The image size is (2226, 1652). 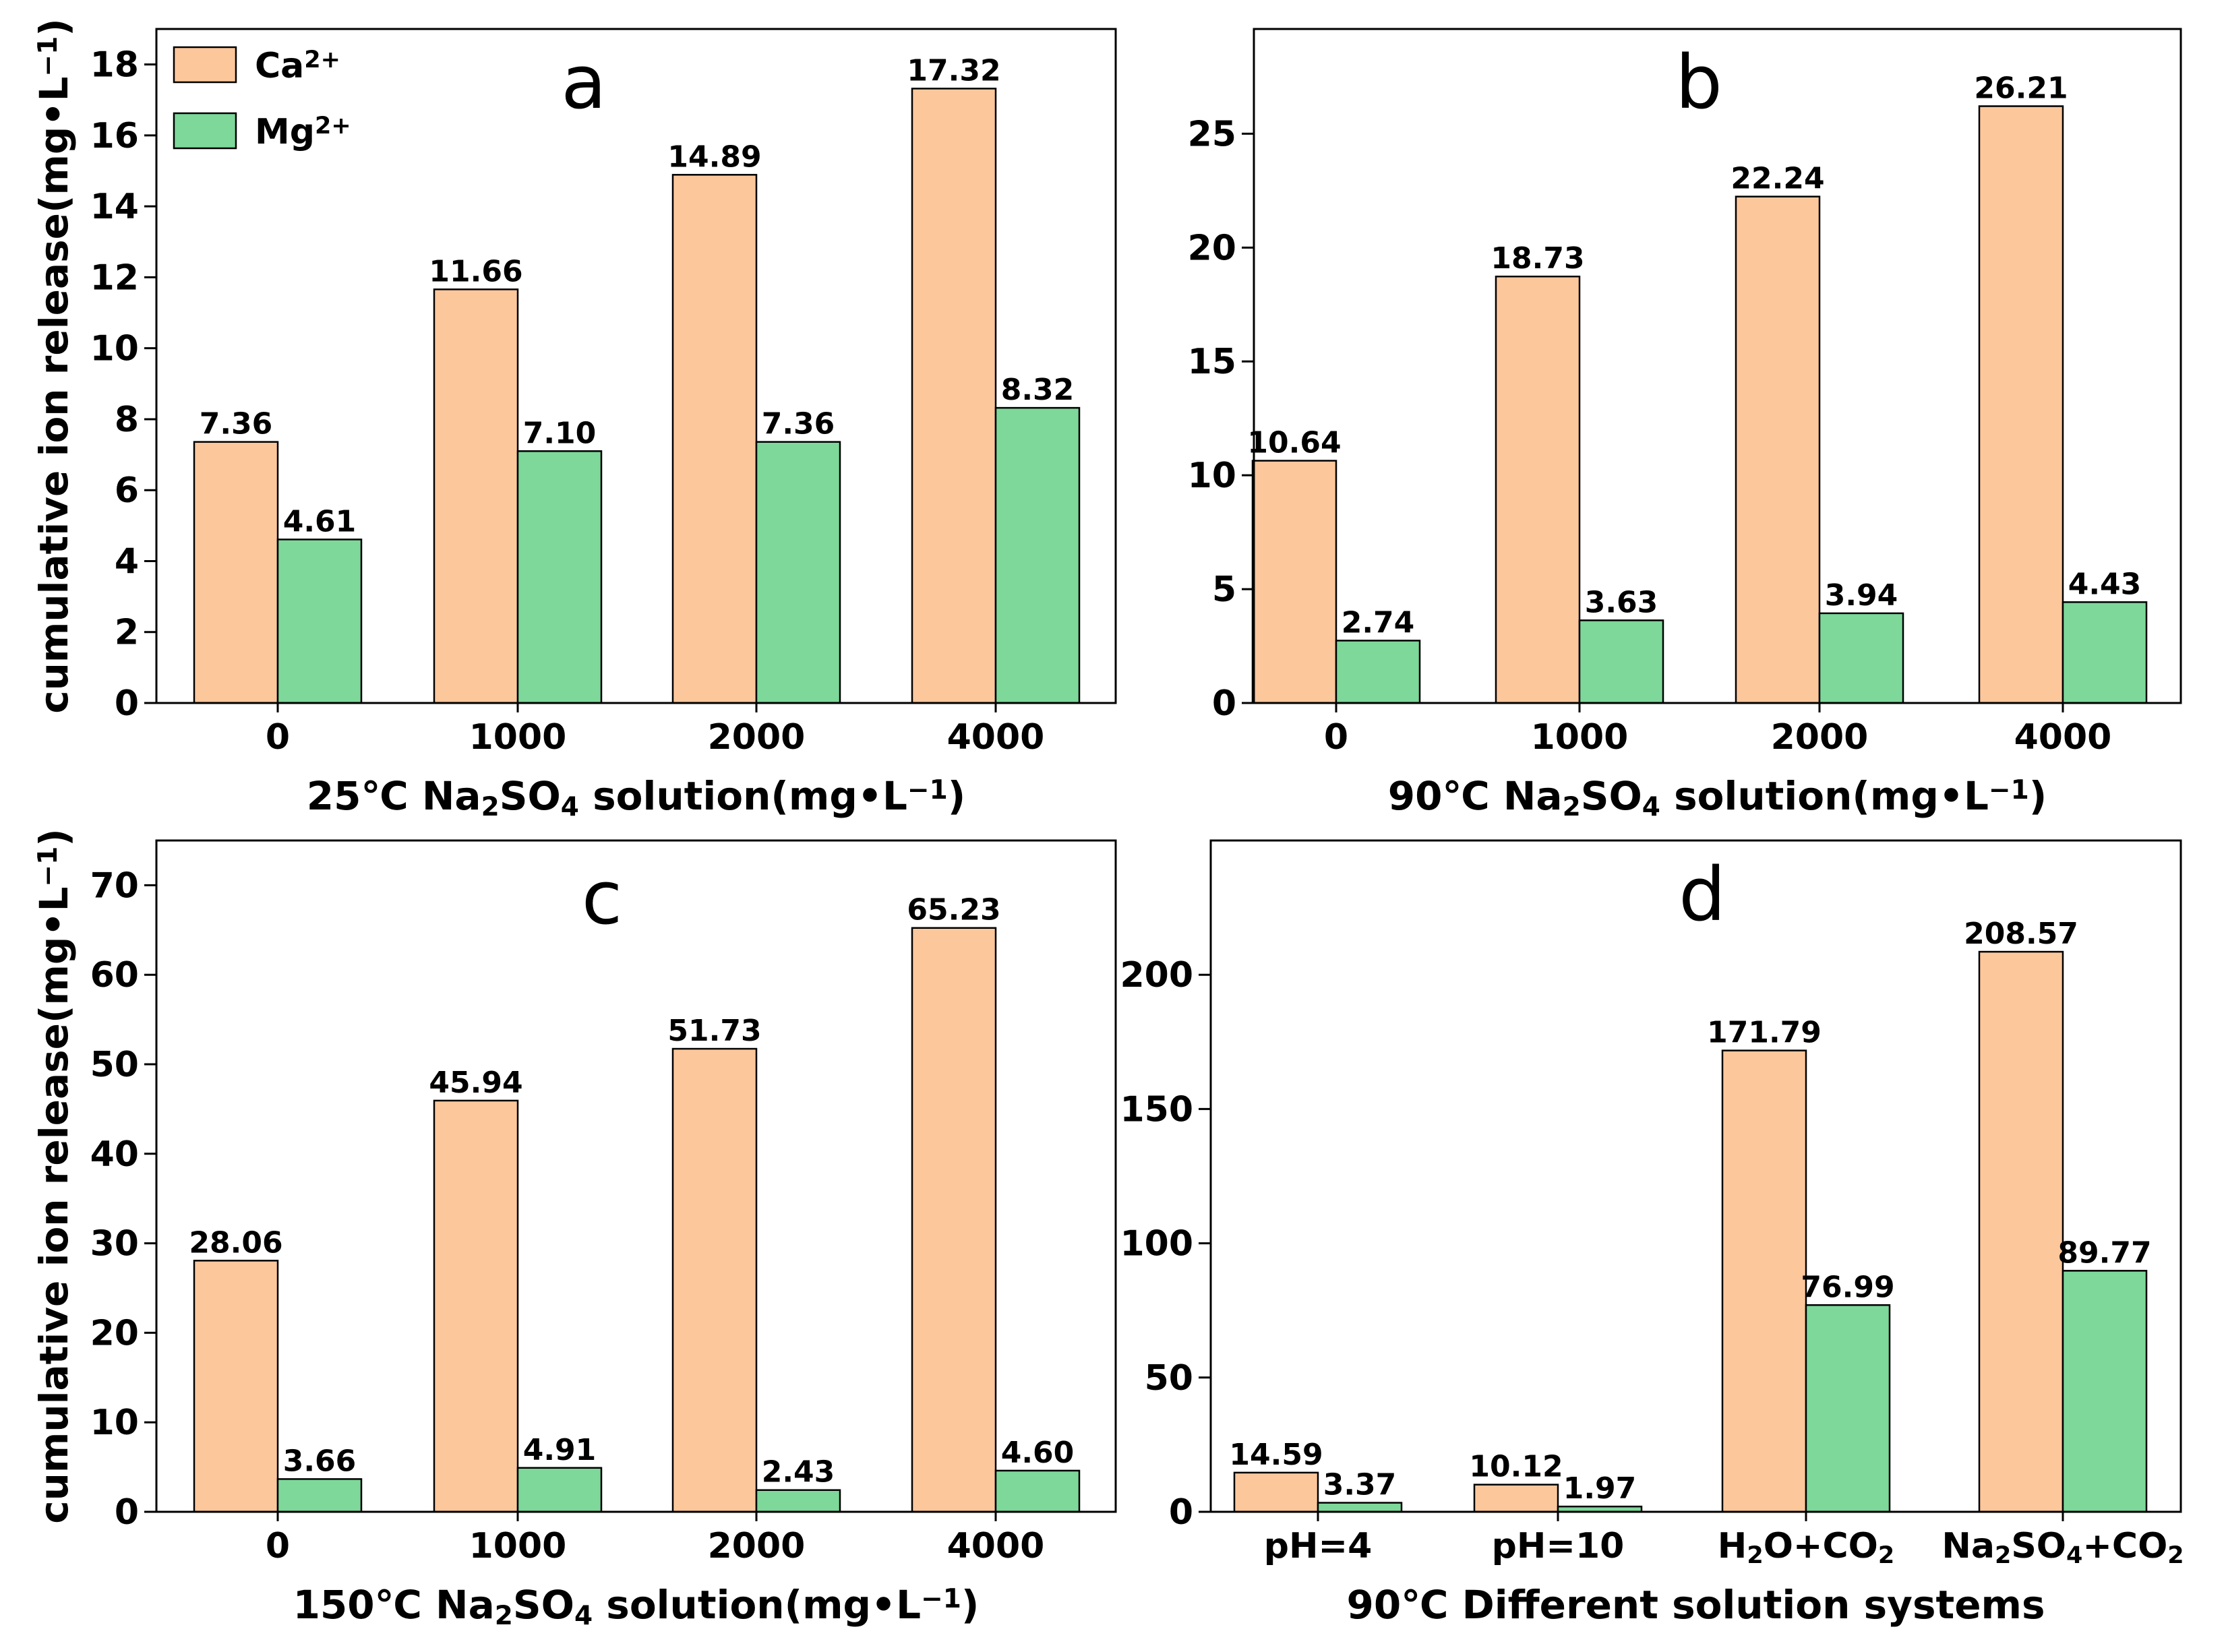 I want to click on x-axis-label-d: 90℃ Different solution systems, so click(x=1696, y=1605).